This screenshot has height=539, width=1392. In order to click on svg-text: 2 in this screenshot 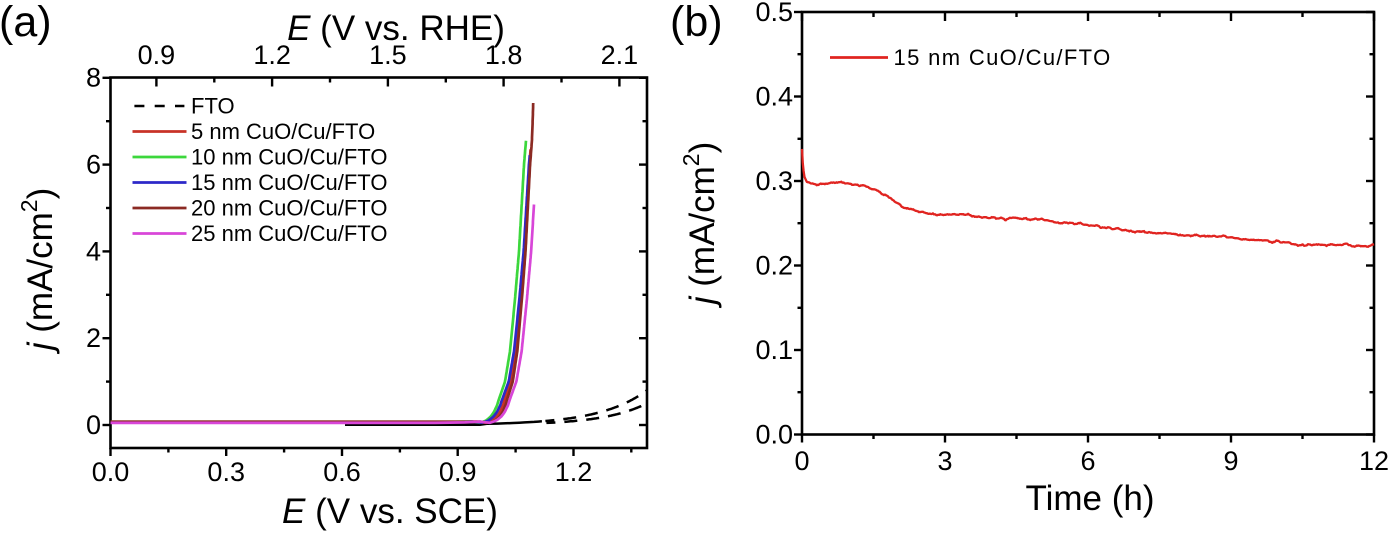, I will do `click(93, 338)`.